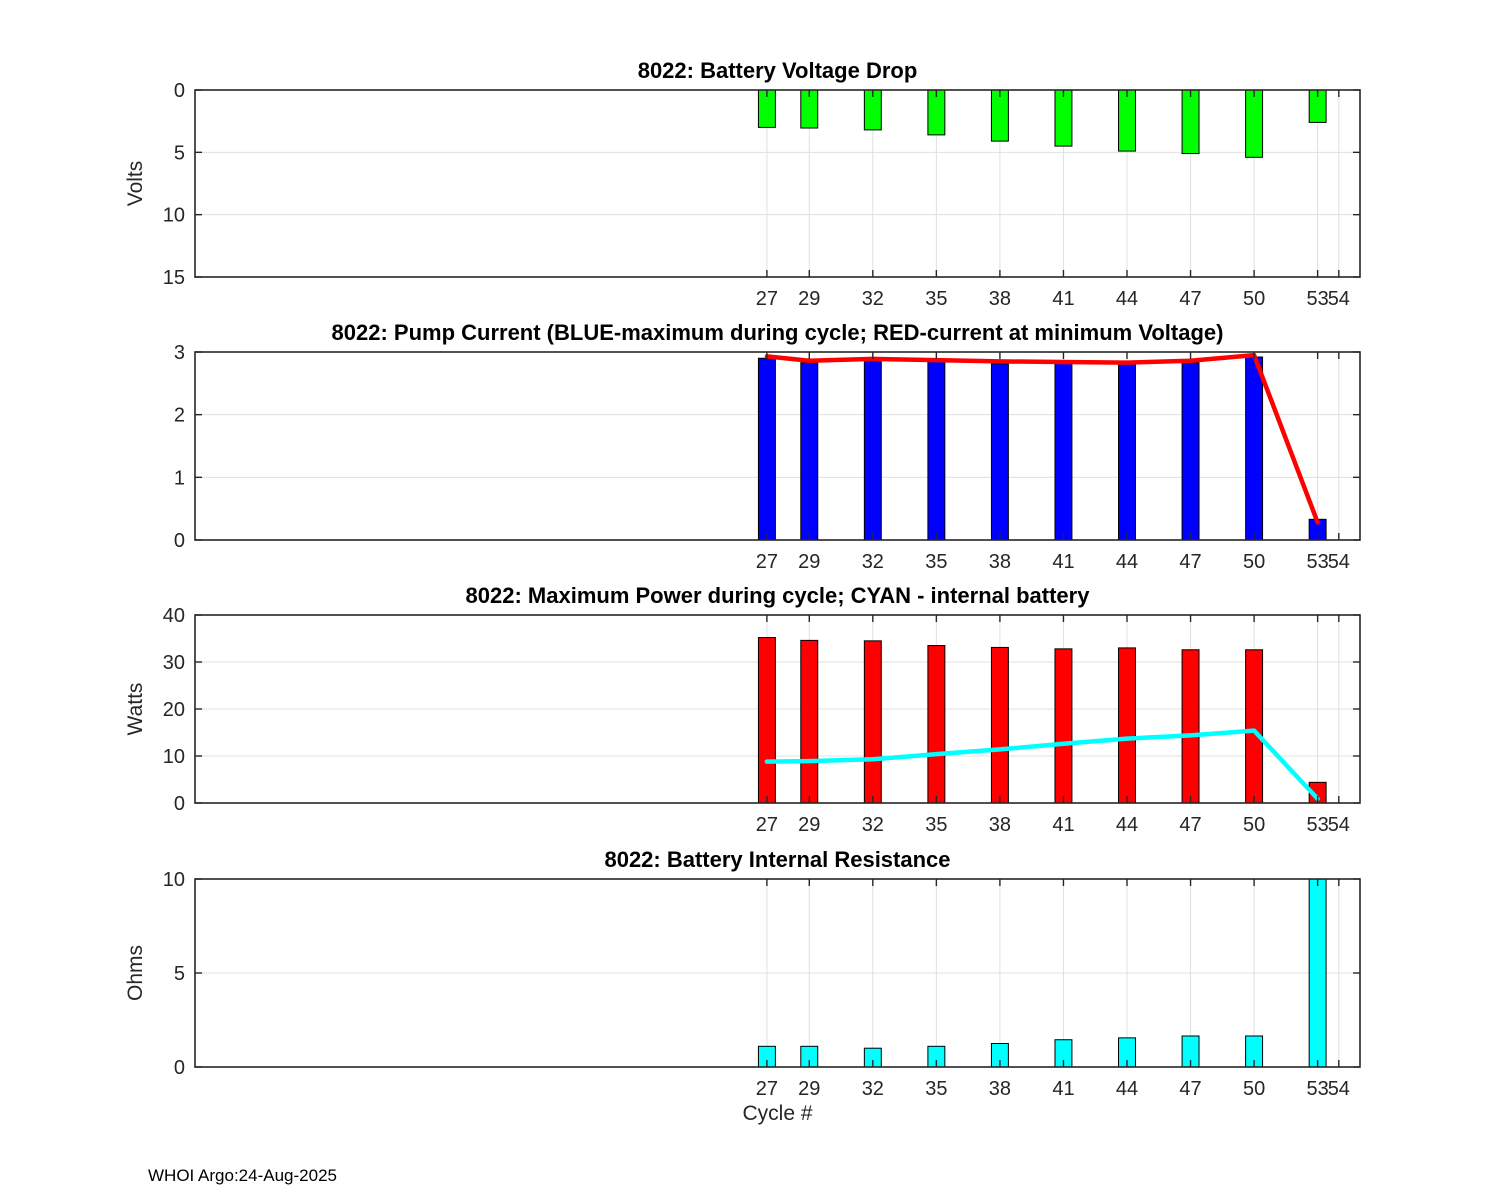  What do you see at coordinates (1042, 438) in the screenshot?
I see `line-series-current-at-minimum-voltage-amps` at bounding box center [1042, 438].